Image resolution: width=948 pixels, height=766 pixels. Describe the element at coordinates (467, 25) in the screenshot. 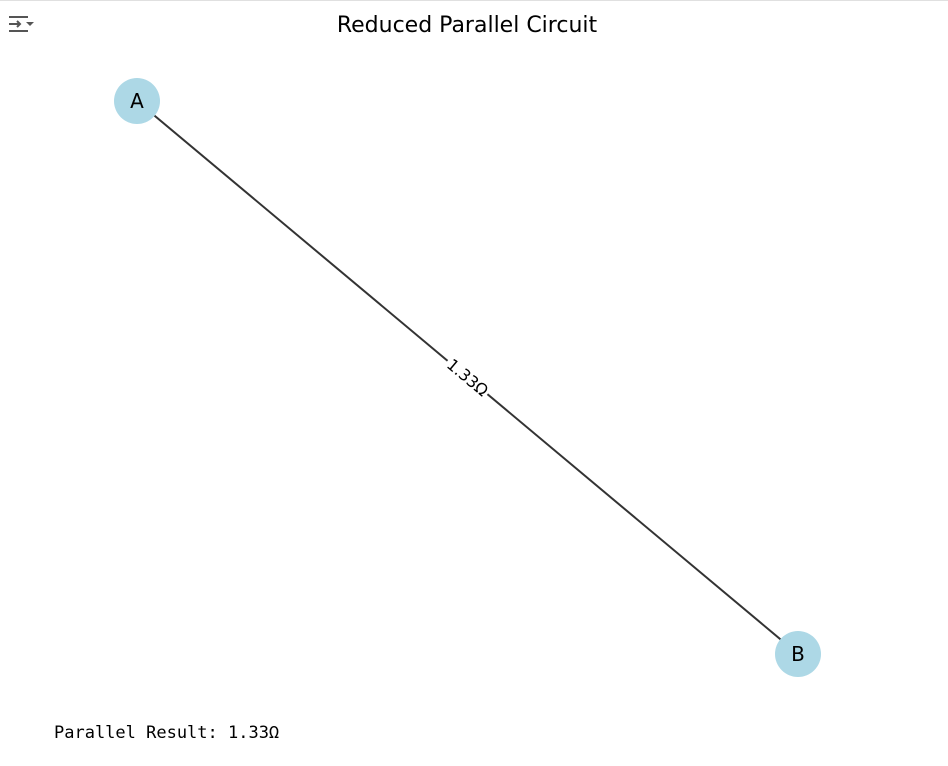

I see `diagram-title: Reduced Parallel Circuit` at that location.